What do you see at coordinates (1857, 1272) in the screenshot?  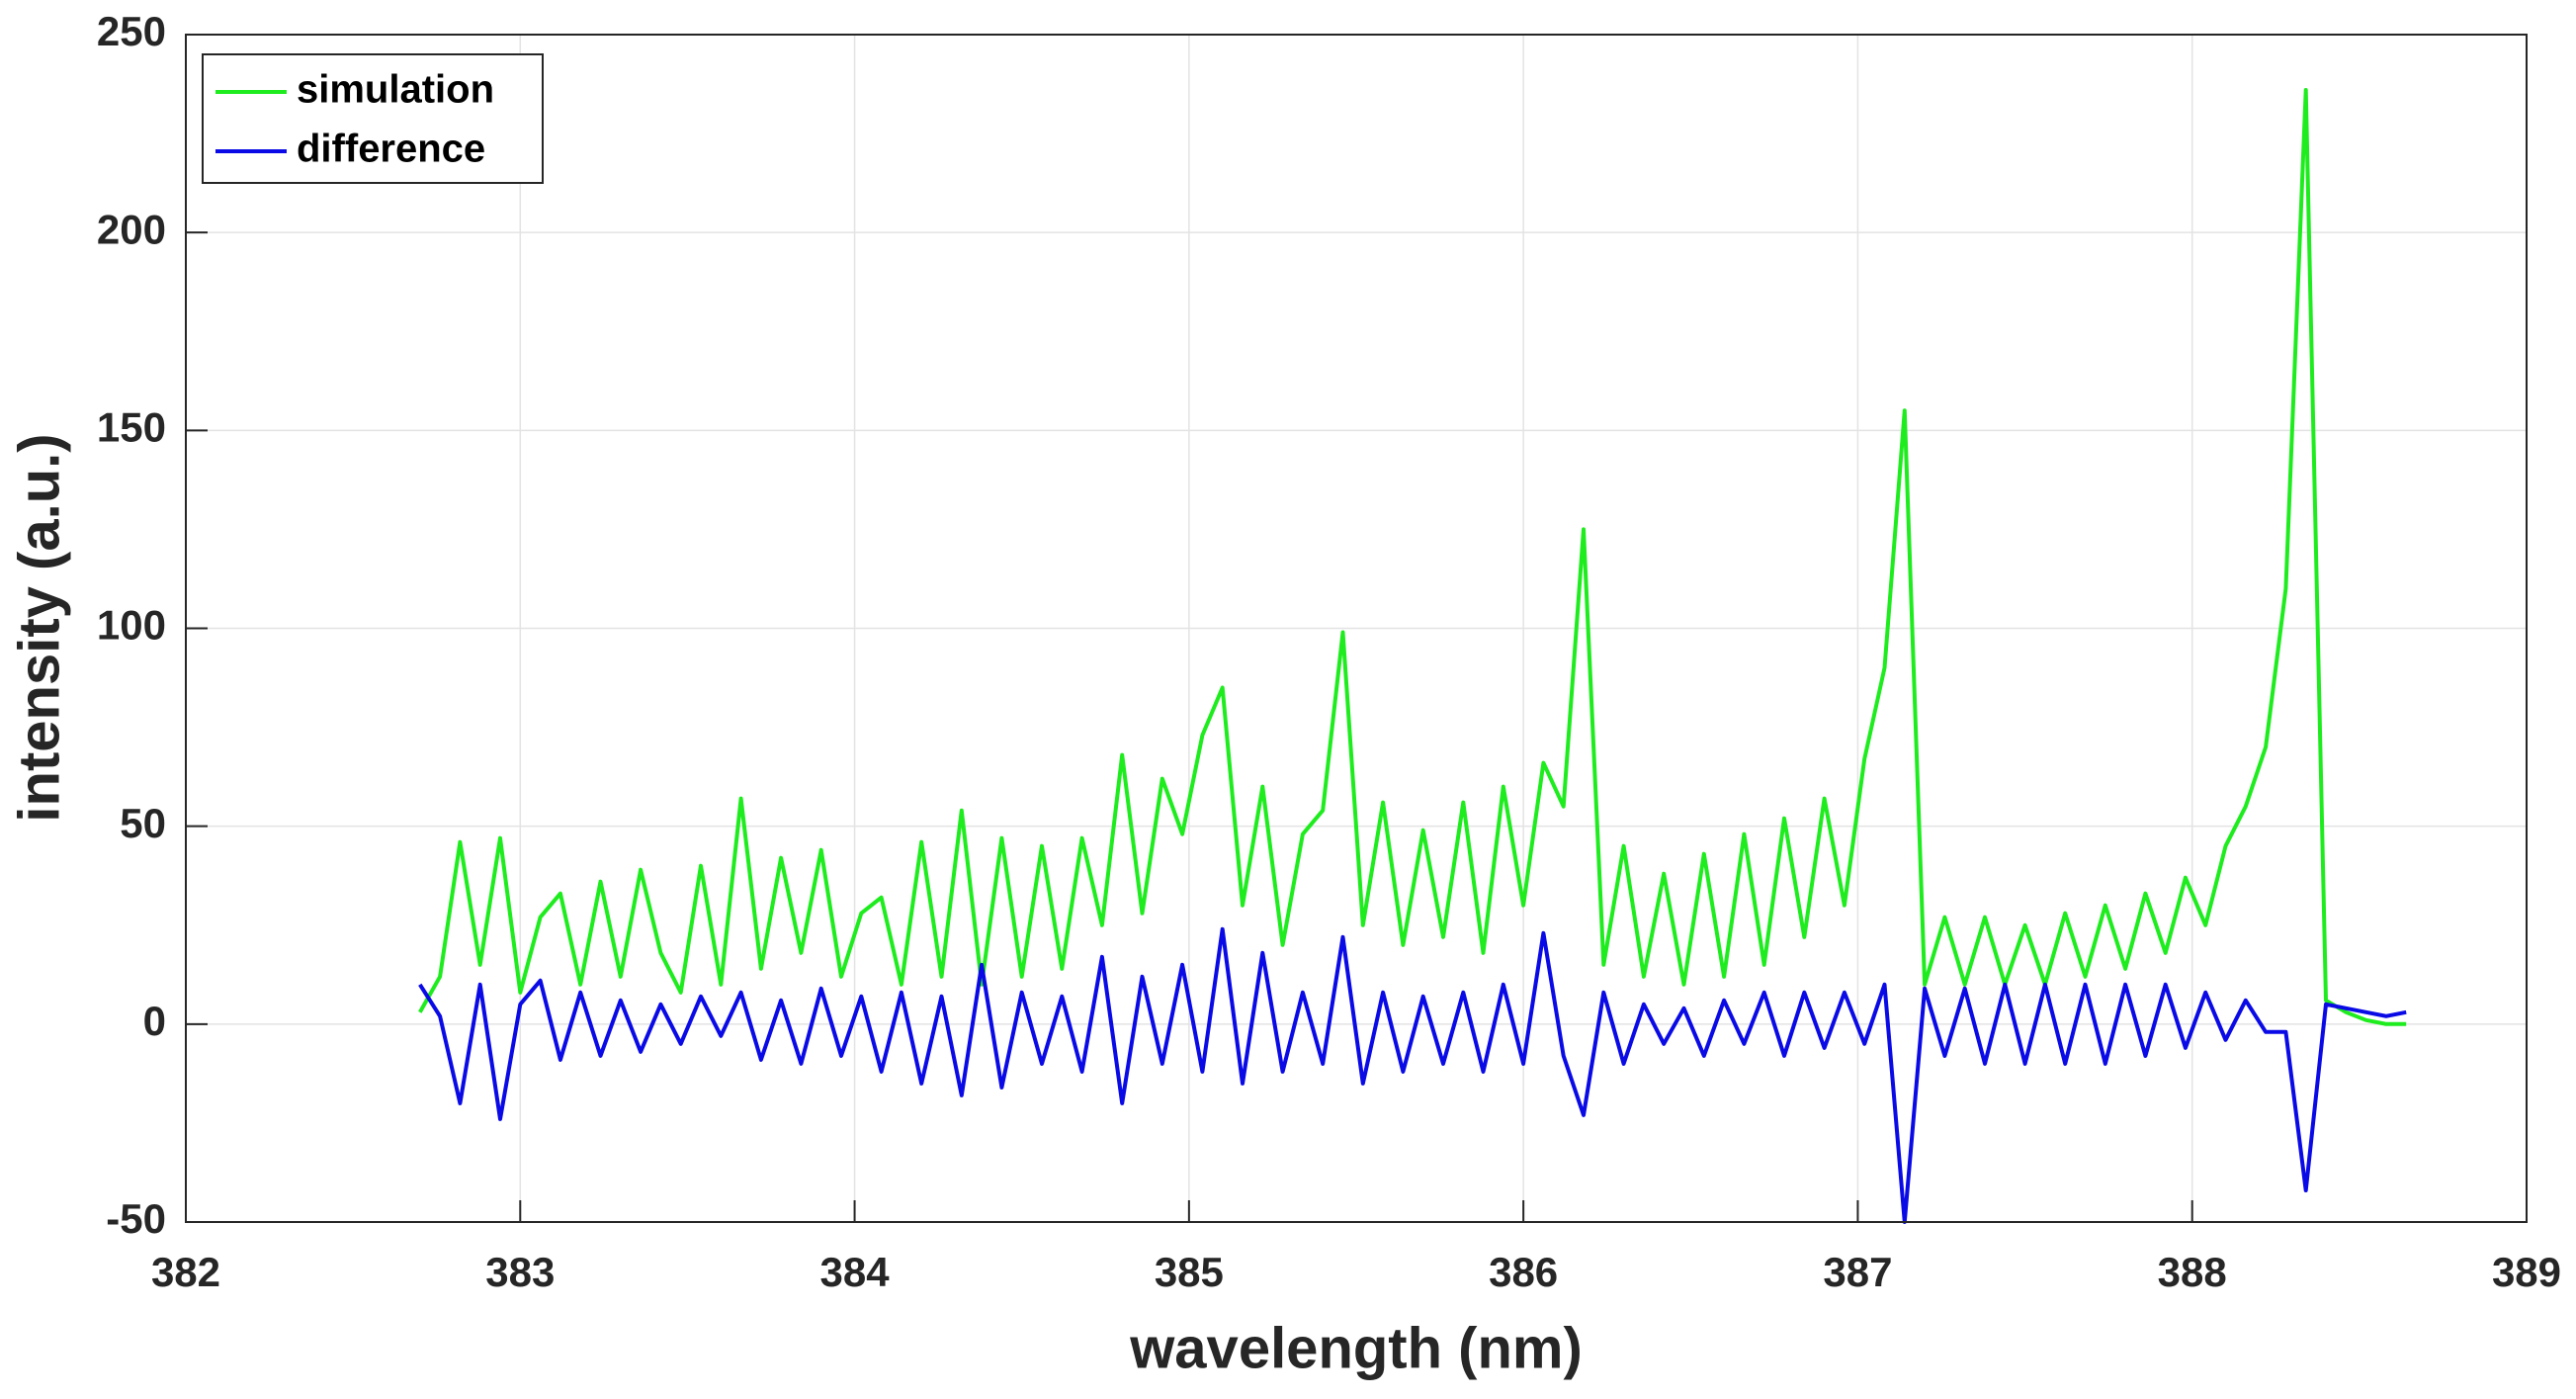 I see `x-tick-label: 387` at bounding box center [1857, 1272].